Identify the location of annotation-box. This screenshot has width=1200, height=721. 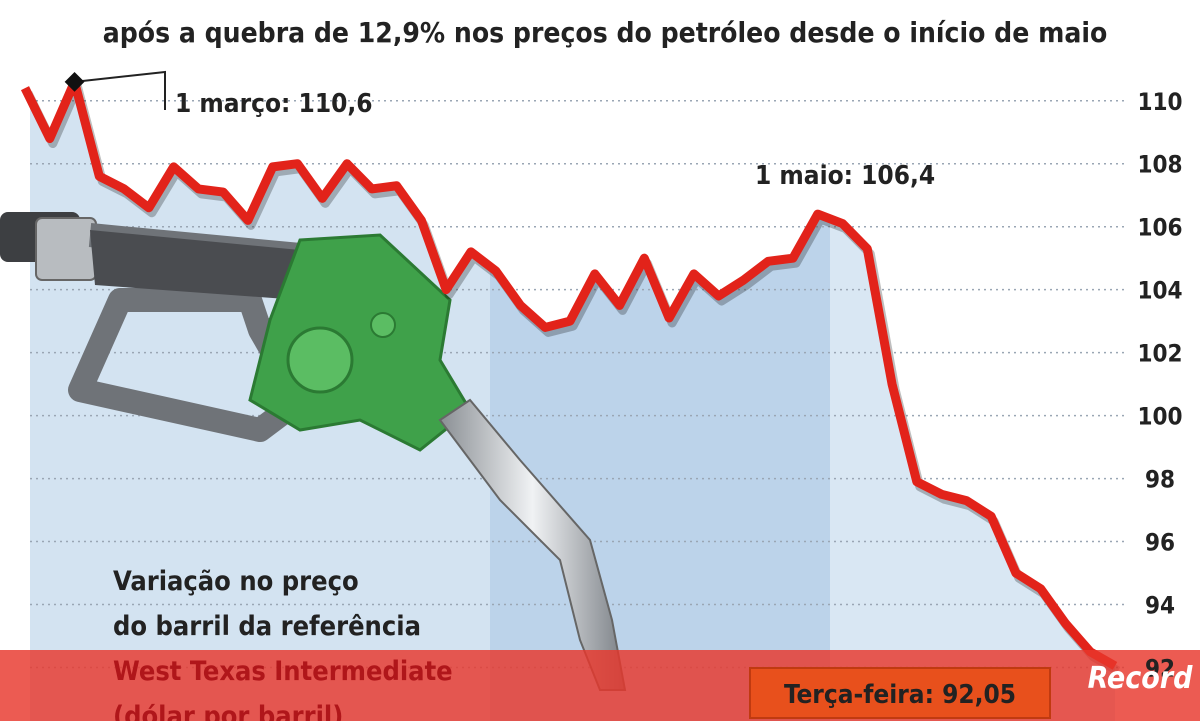
(900, 693).